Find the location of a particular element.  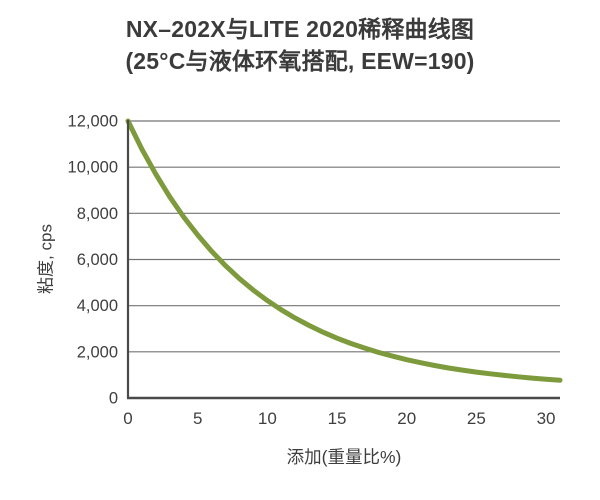

chart-title: NX–202X与LITE 2020稀释曲线图 is located at coordinates (300, 29).